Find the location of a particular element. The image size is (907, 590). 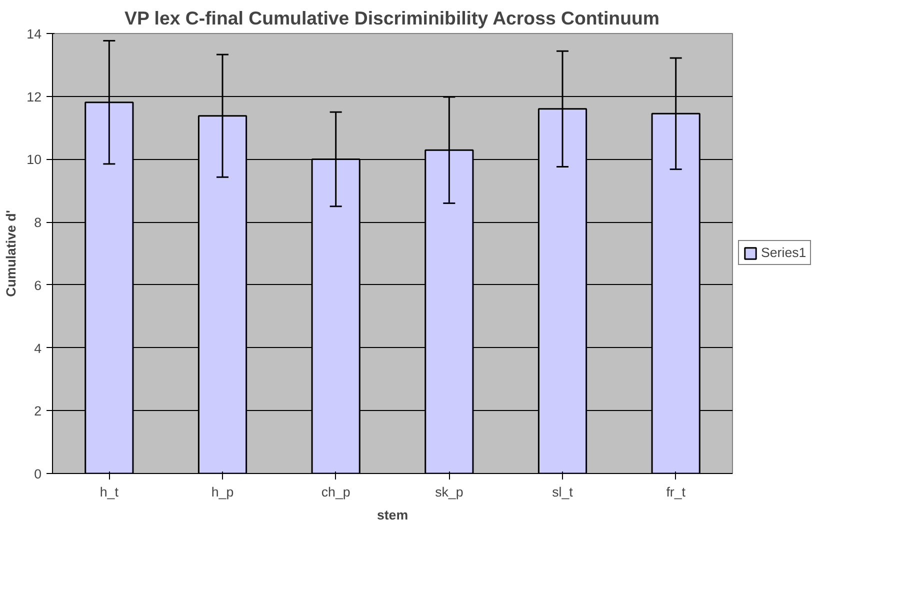

y-axis-title: Cumulative d' is located at coordinates (11, 253).